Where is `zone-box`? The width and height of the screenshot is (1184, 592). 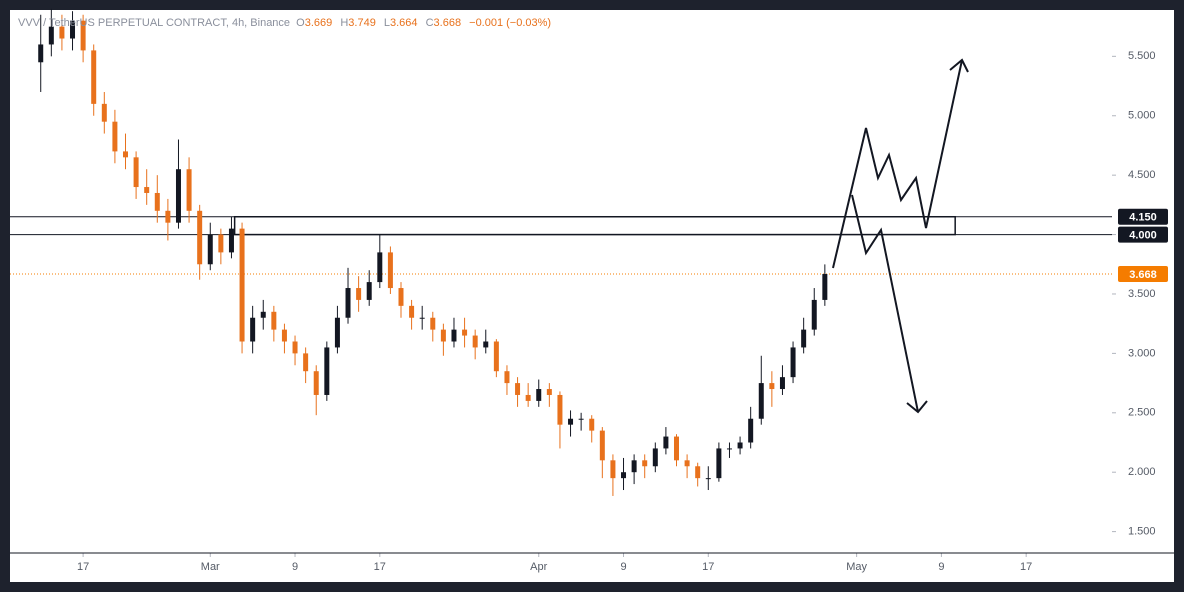
zone-box is located at coordinates (594, 225).